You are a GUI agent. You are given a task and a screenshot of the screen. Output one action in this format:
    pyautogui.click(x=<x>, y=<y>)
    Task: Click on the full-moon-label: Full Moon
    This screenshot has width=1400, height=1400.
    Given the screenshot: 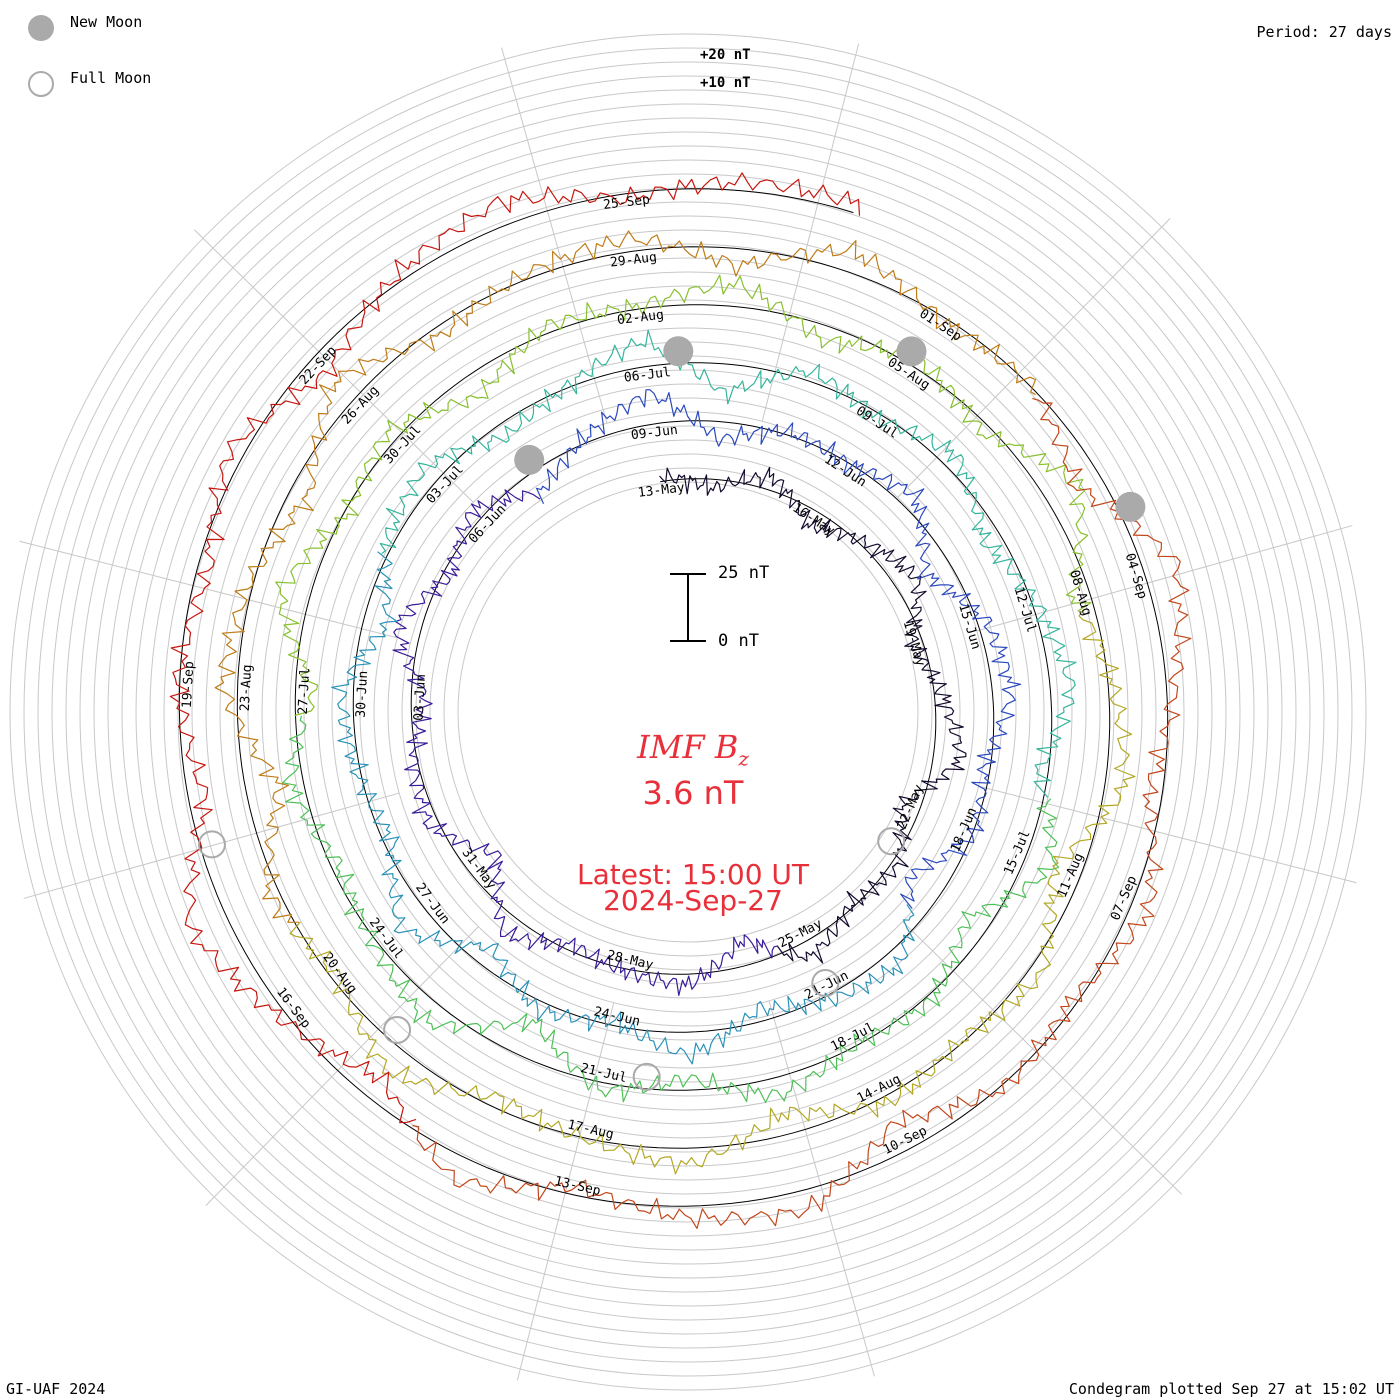 What is the action you would take?
    pyautogui.click(x=111, y=78)
    